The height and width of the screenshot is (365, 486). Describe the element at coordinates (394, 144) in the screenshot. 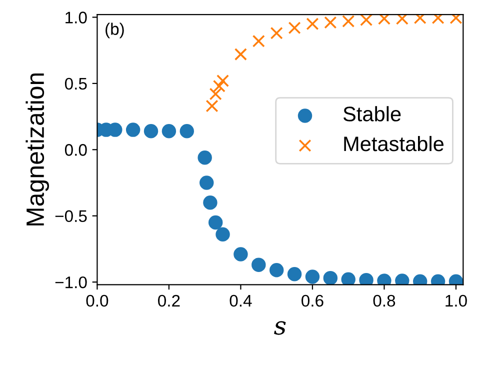

I see `legend-label: Metastable` at that location.